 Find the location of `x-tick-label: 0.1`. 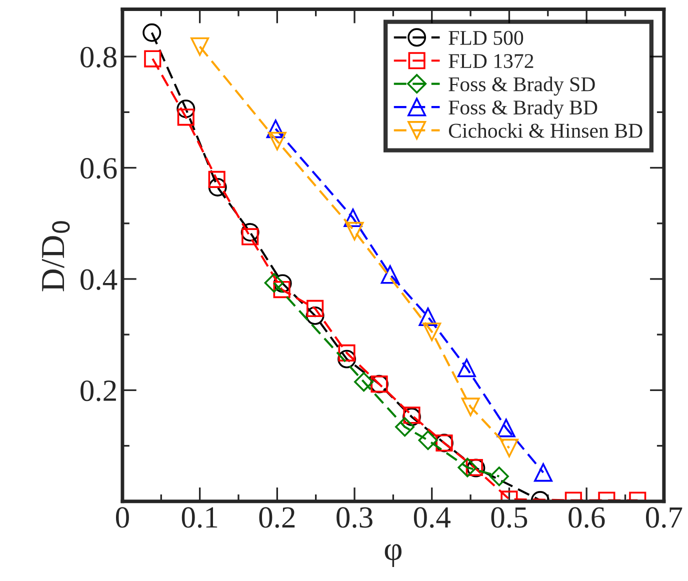

x-tick-label: 0.1 is located at coordinates (200, 517).